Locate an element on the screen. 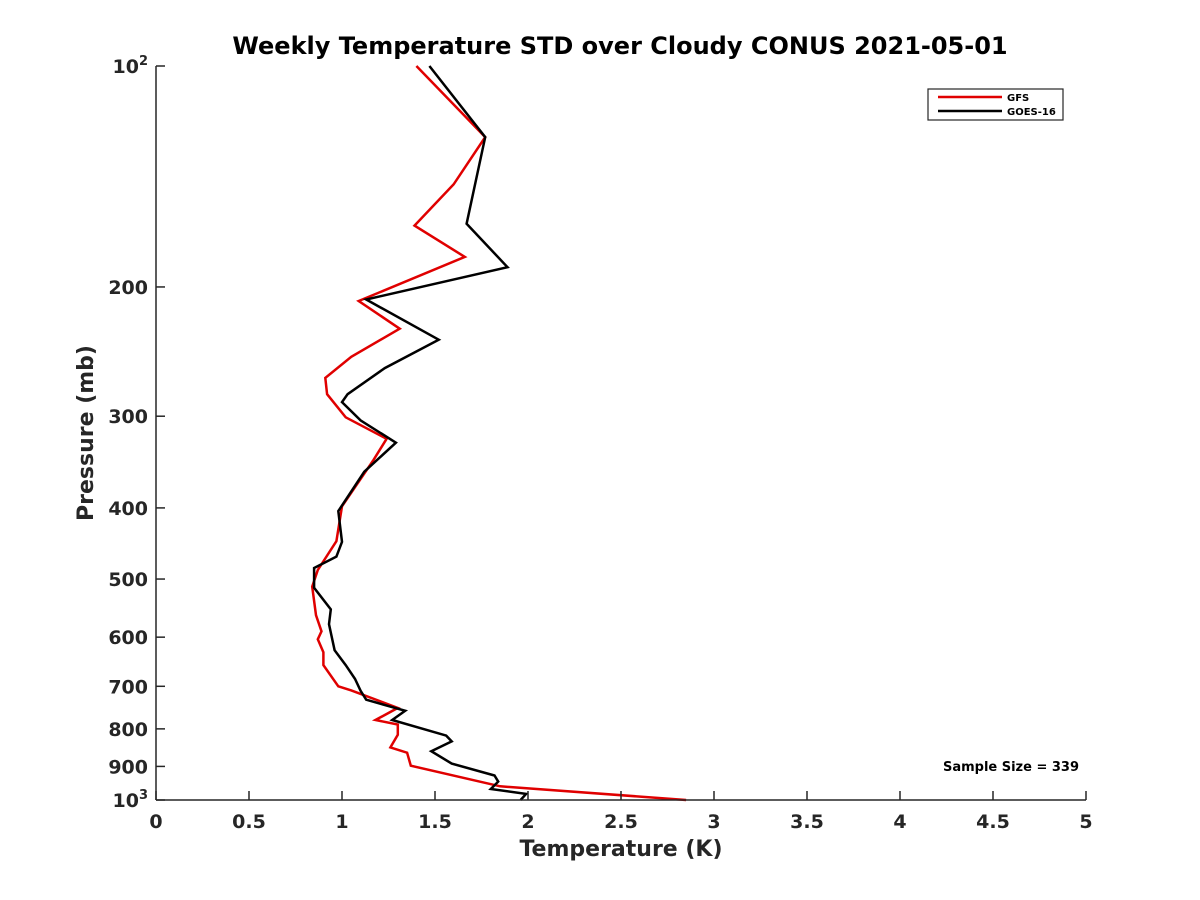 The height and width of the screenshot is (900, 1200). y-tick-label: 500 is located at coordinates (128, 580).